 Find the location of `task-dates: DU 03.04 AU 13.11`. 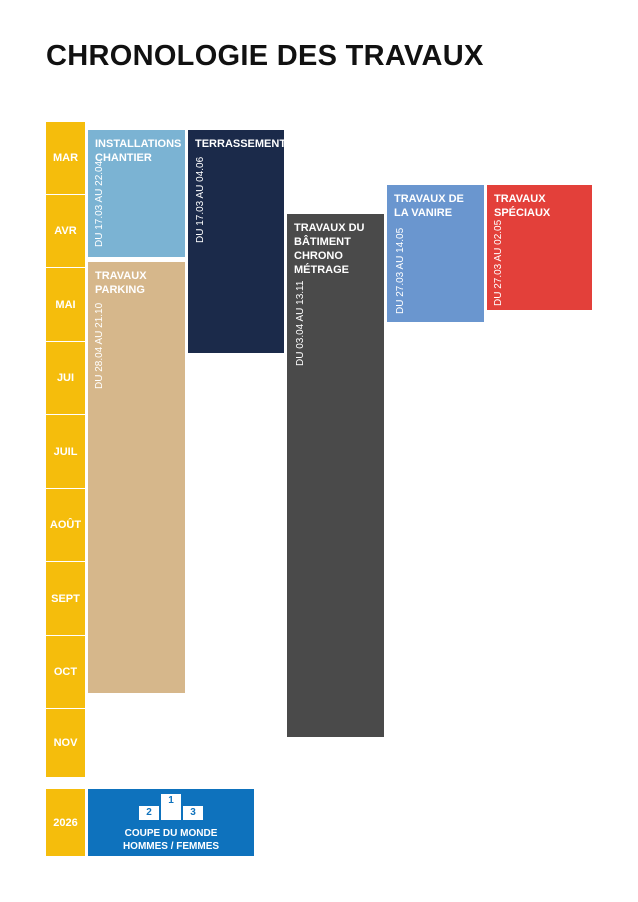

task-dates: DU 03.04 AU 13.11 is located at coordinates (300, 323).